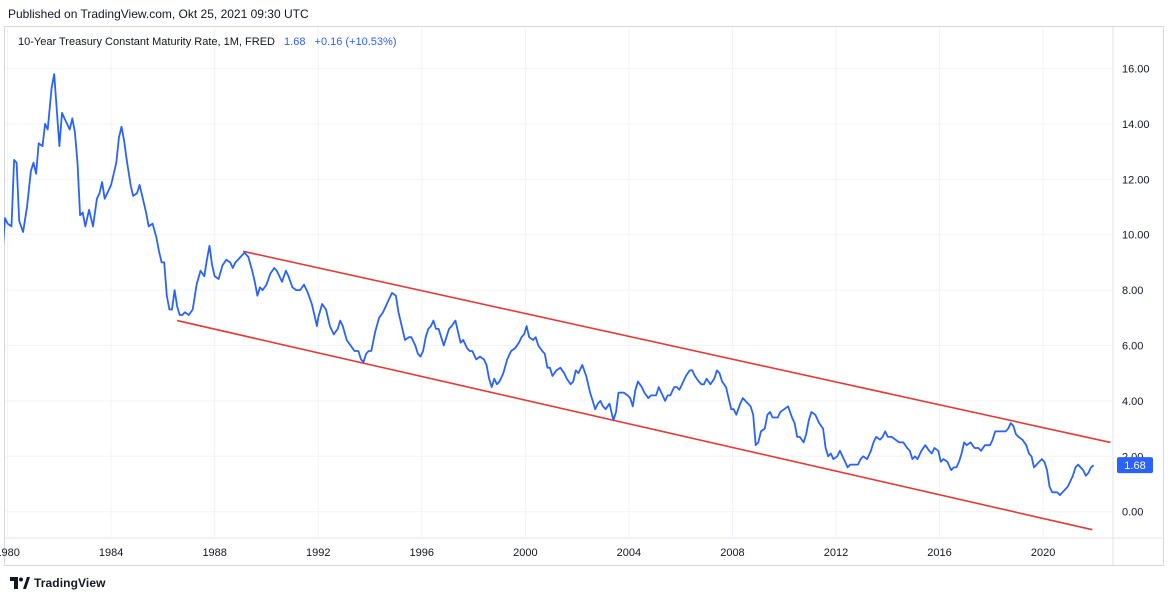  Describe the element at coordinates (525, 553) in the screenshot. I see `x-tick-label: 2000` at that location.